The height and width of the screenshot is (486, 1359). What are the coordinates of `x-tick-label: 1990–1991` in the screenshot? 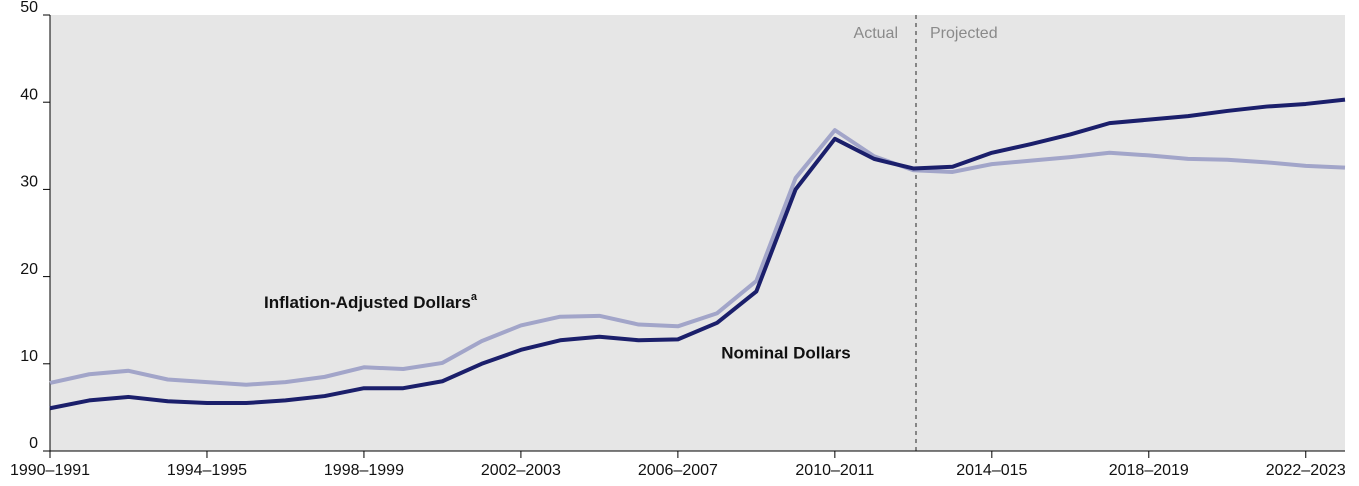 It's located at (50, 470).